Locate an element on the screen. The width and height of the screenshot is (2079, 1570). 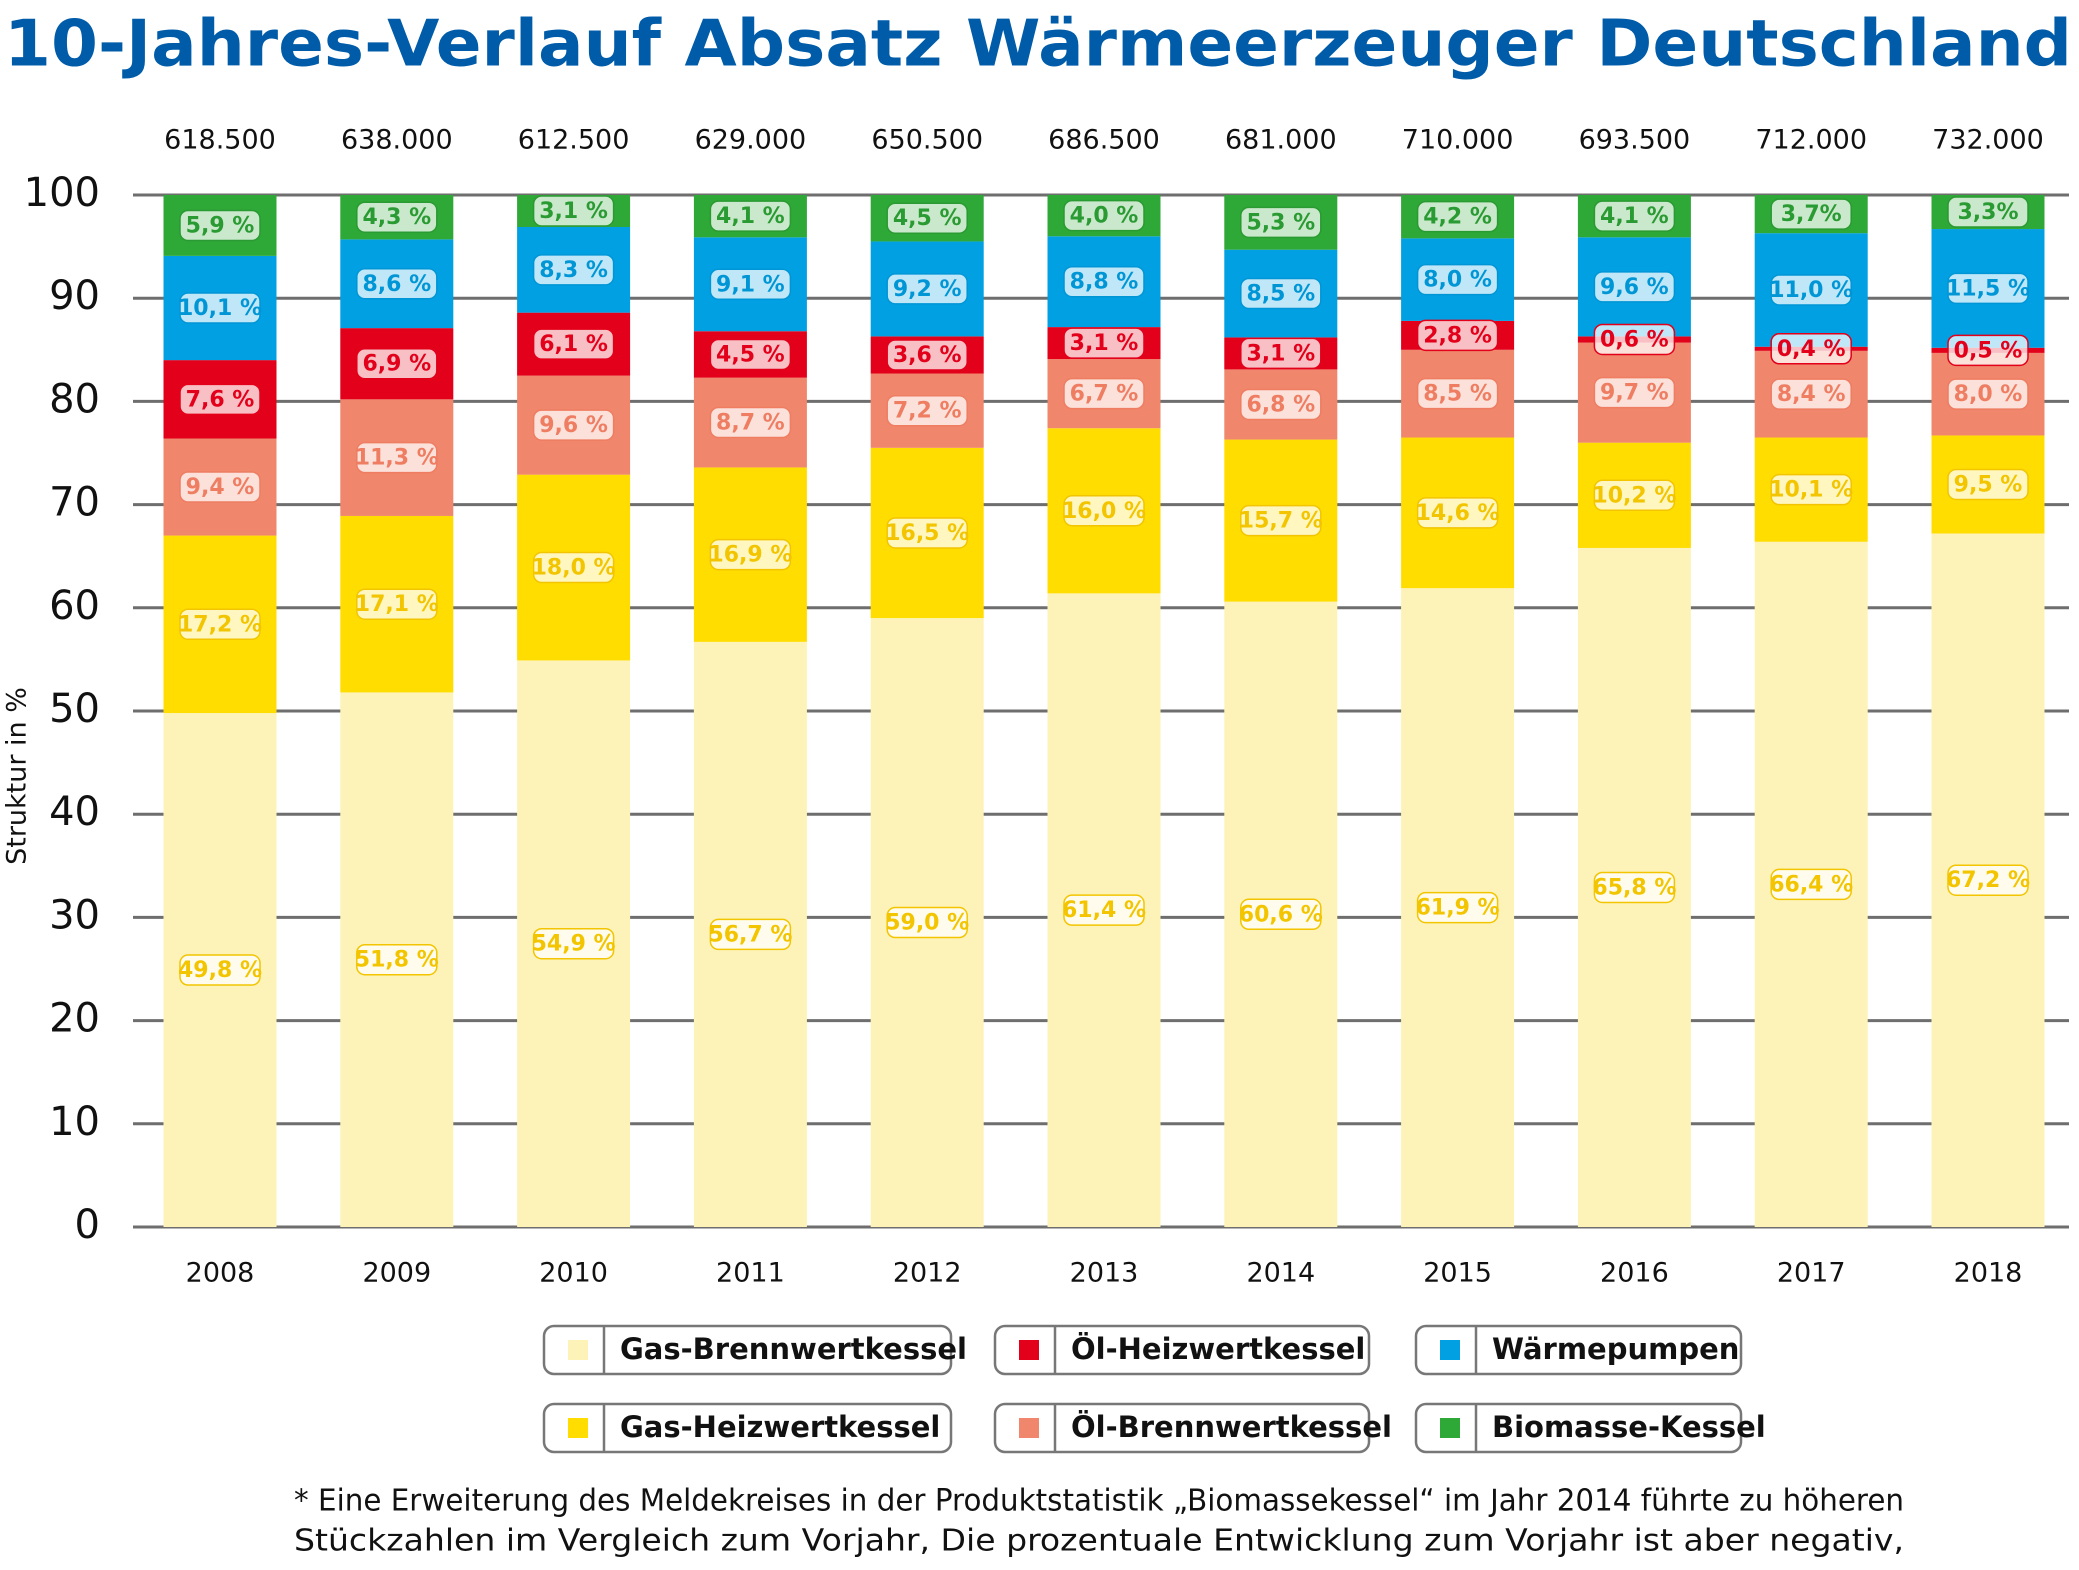
data-label-text: 16,0 % is located at coordinates (1104, 511).